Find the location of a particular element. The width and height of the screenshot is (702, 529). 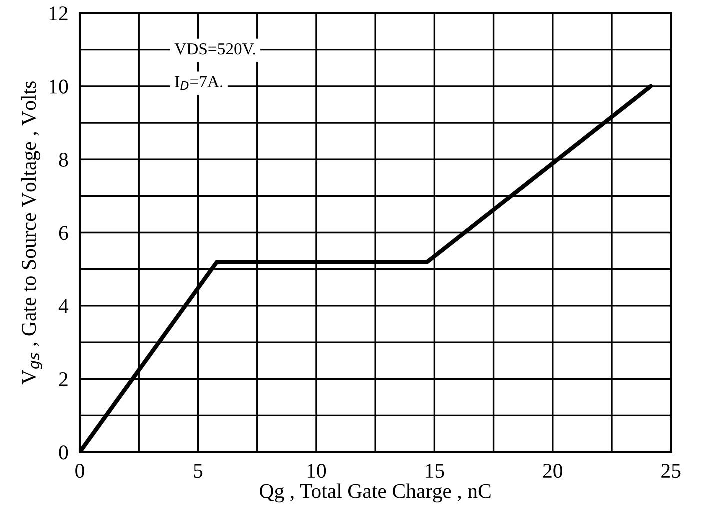

x-tick-label: 0 is located at coordinates (80, 471).